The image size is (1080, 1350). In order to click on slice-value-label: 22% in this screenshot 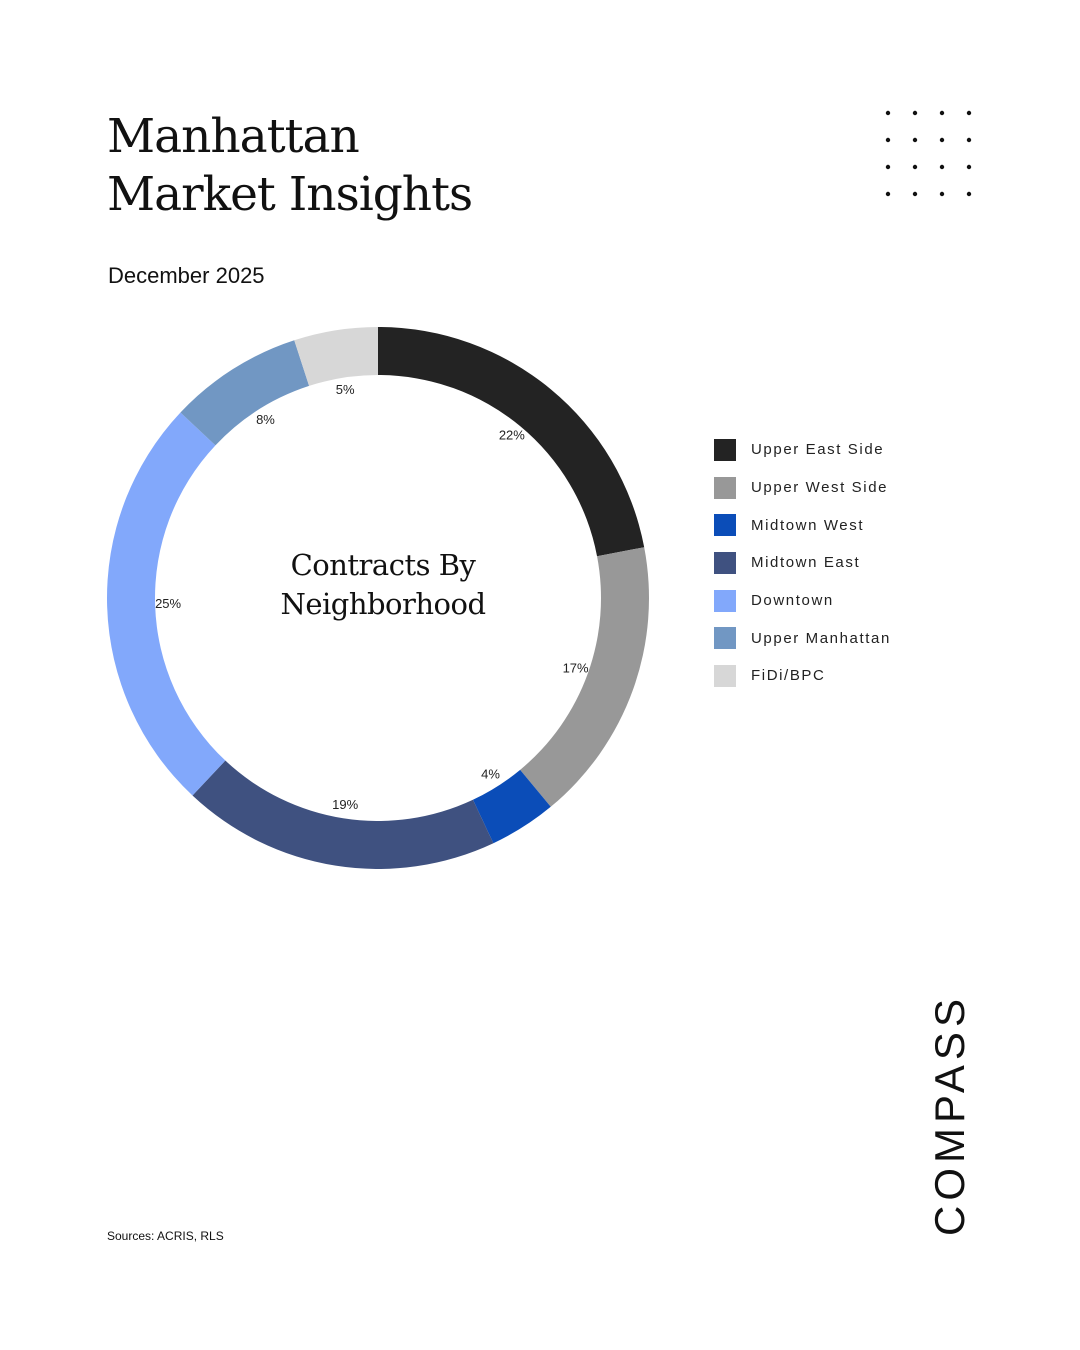, I will do `click(512, 435)`.